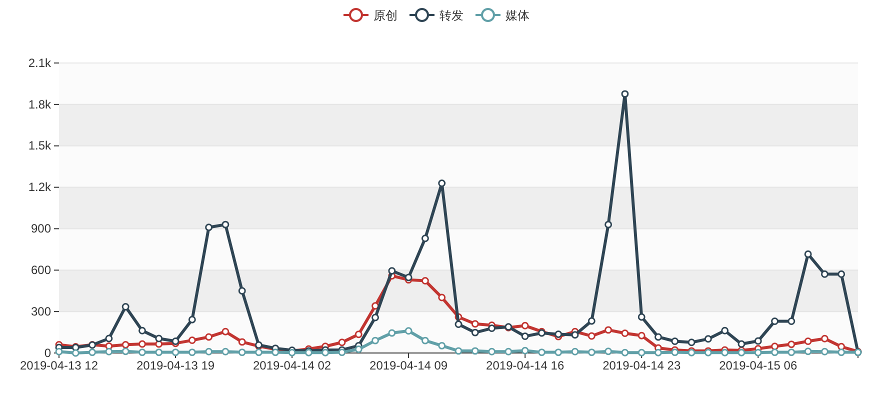  I want to click on x-tick-label: 2019-04-13 19, so click(175, 365).